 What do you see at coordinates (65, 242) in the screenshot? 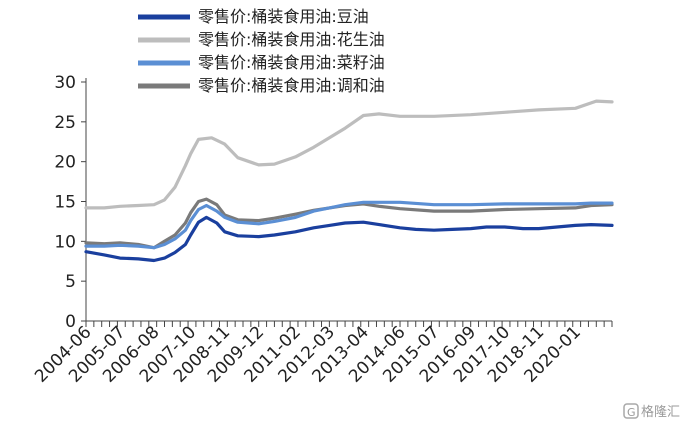
I see `y-tick-label: 10` at bounding box center [65, 242].